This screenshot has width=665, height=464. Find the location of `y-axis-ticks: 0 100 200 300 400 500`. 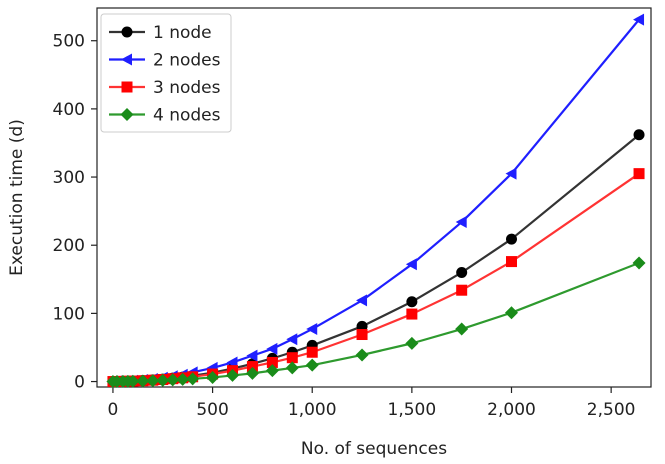

y-axis-ticks: 0 100 200 300 400 500 is located at coordinates (75, 212).